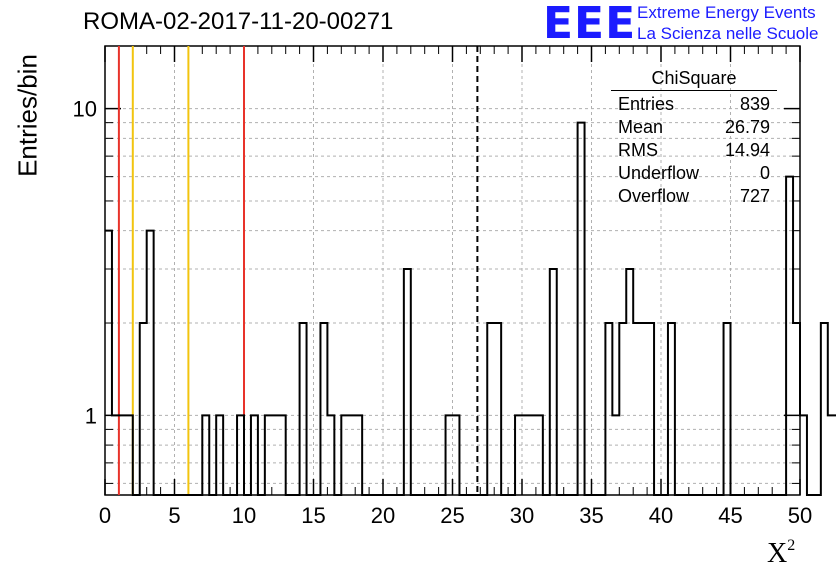 This screenshot has width=836, height=572. I want to click on x-tick-label: 10, so click(244, 515).